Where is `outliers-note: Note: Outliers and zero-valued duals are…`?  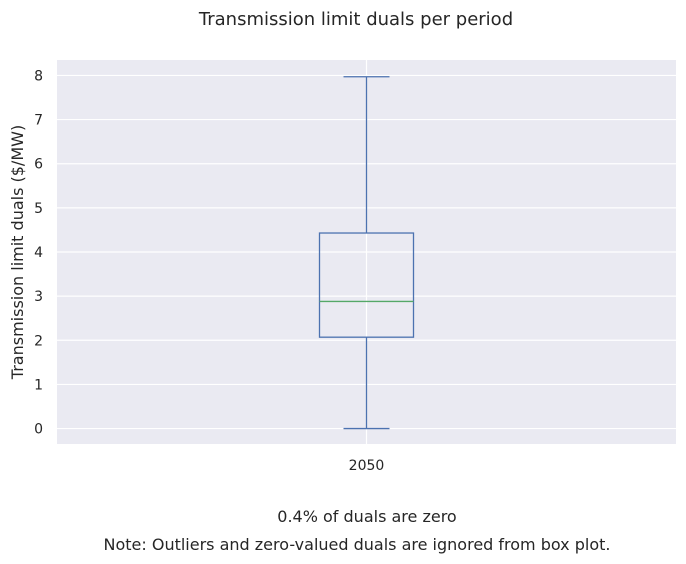 outliers-note: Note: Outliers and zero-valued duals are… is located at coordinates (357, 544).